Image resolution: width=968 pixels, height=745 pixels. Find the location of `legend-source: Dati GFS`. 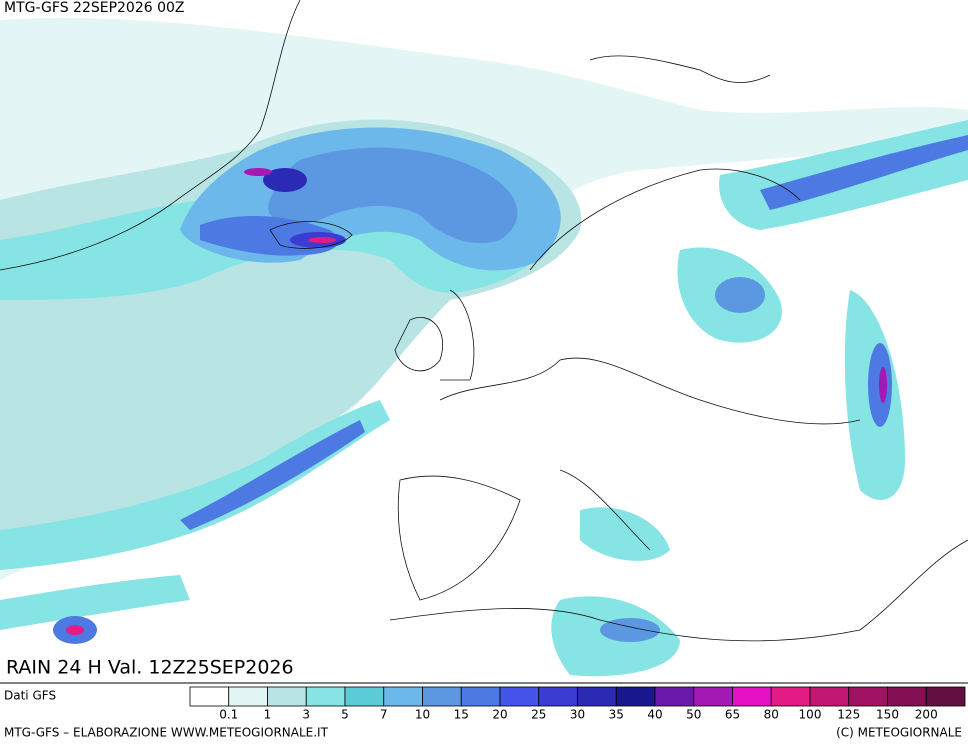

legend-source: Dati GFS is located at coordinates (30, 696).